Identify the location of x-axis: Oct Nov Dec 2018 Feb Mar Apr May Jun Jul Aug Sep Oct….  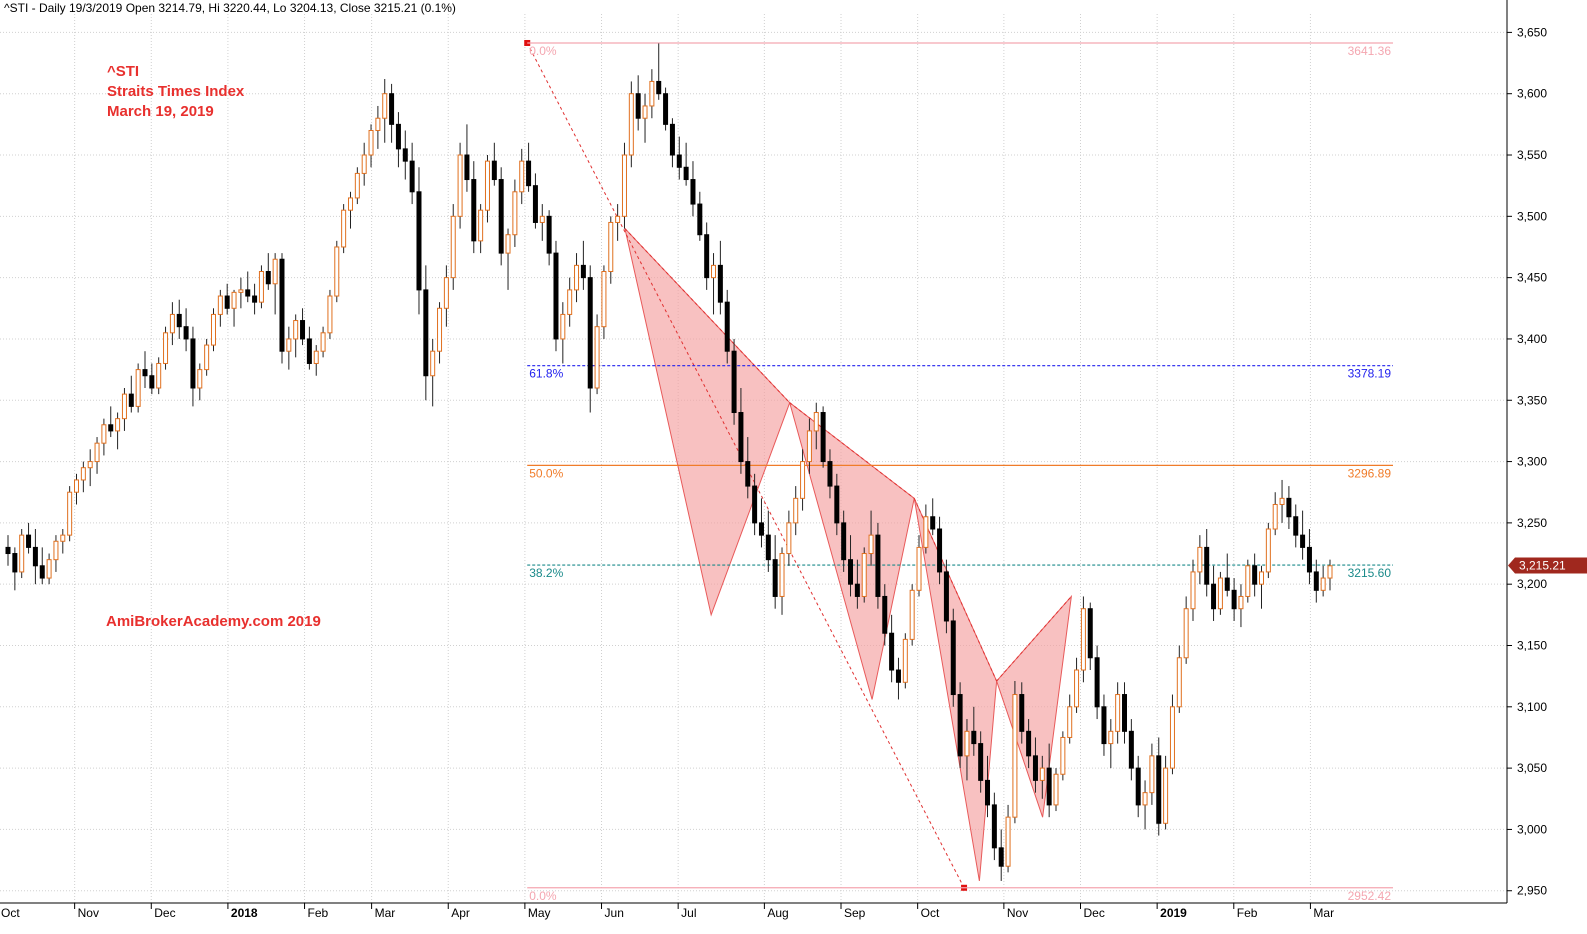
(753, 911).